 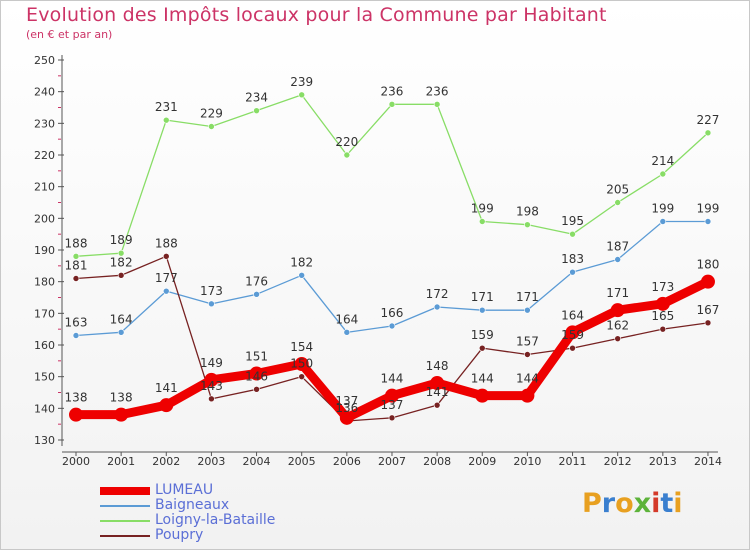 What do you see at coordinates (527, 461) in the screenshot?
I see `x-tick-label: 2010` at bounding box center [527, 461].